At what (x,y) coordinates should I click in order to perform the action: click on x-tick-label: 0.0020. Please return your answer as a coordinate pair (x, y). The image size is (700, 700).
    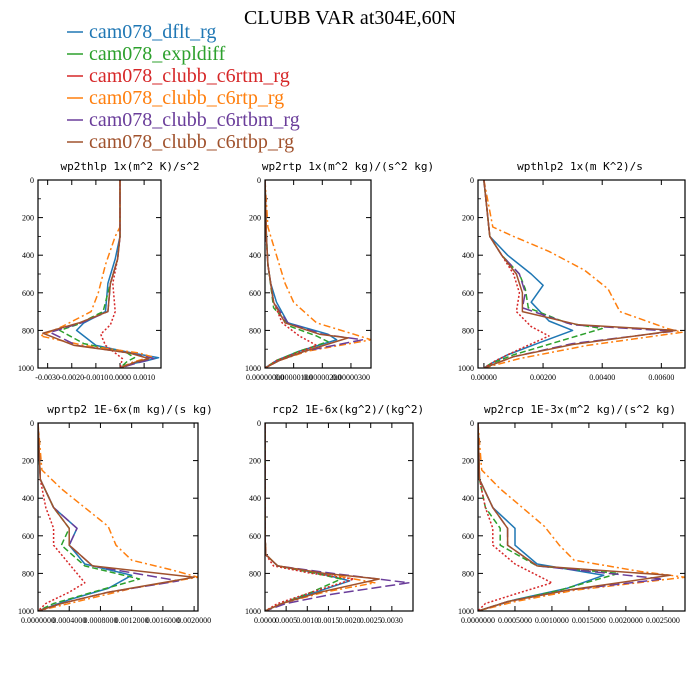
    Looking at the image, I should click on (350, 620).